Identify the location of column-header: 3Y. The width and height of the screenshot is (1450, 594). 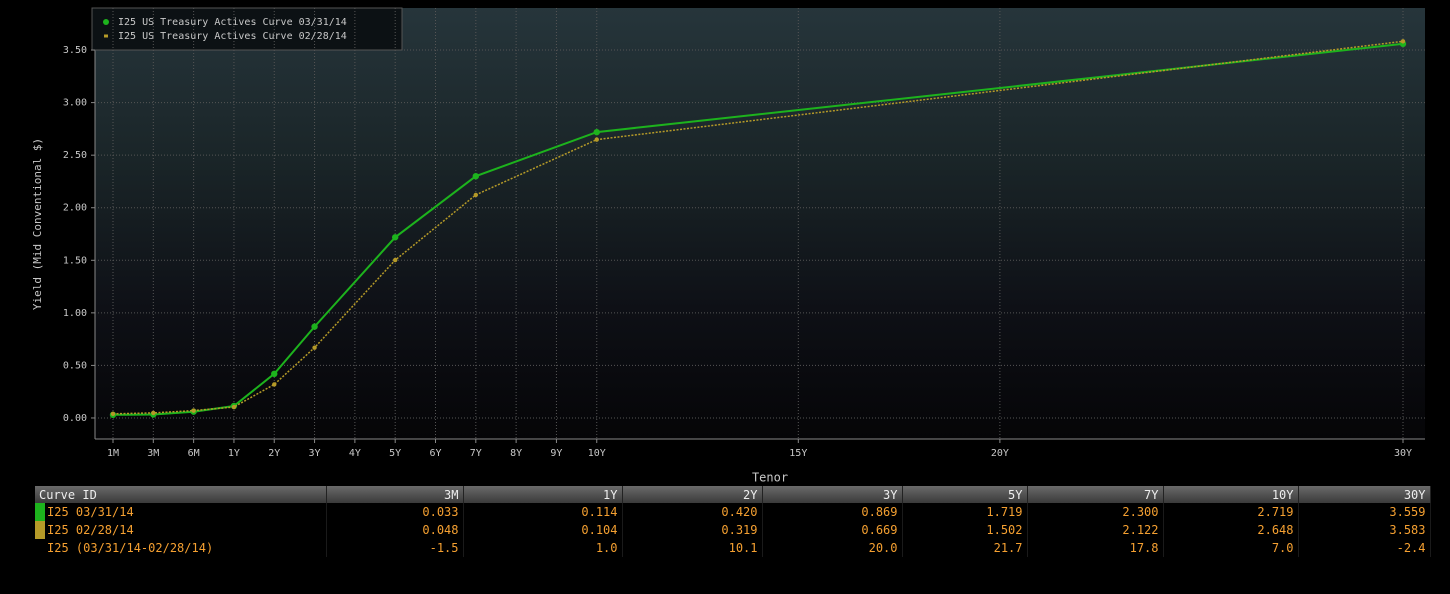
(832, 494).